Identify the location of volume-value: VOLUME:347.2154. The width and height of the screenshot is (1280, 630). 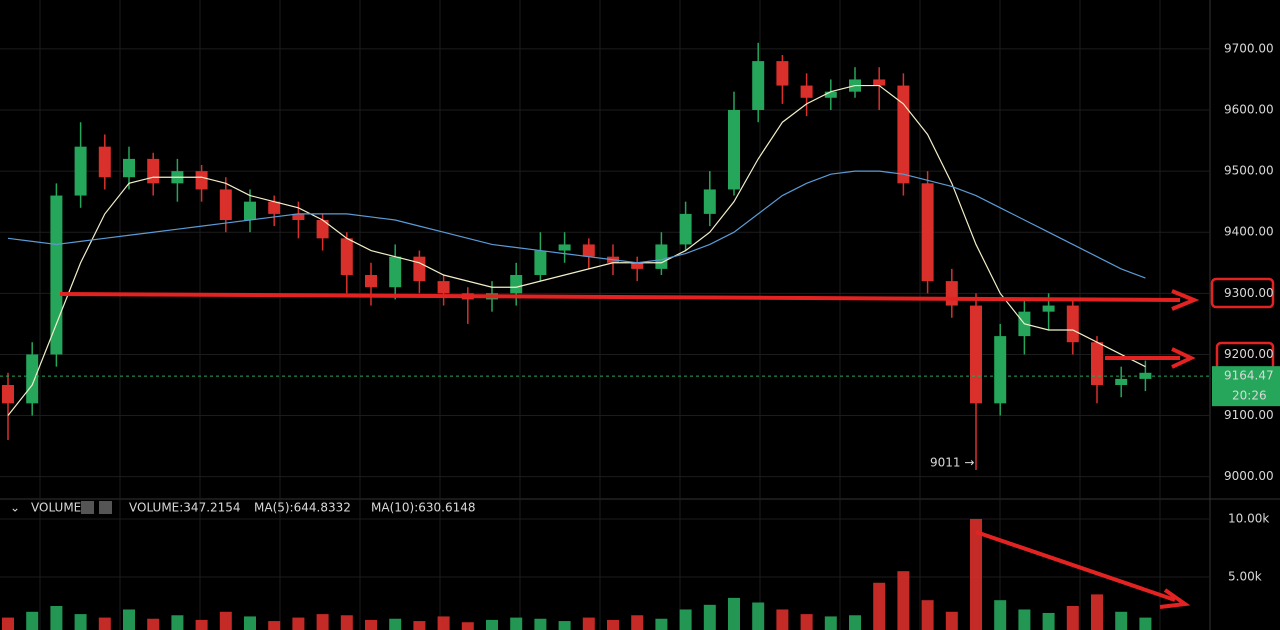
(185, 508).